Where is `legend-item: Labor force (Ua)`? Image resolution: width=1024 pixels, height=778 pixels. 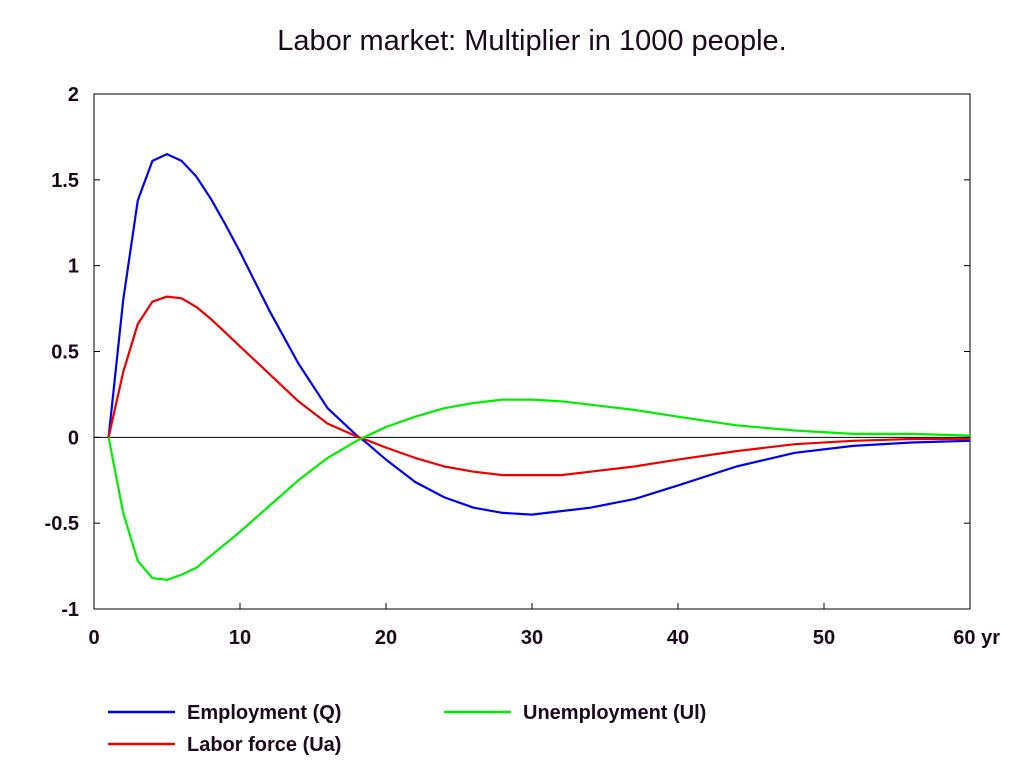
legend-item: Labor force (Ua) is located at coordinates (224, 745).